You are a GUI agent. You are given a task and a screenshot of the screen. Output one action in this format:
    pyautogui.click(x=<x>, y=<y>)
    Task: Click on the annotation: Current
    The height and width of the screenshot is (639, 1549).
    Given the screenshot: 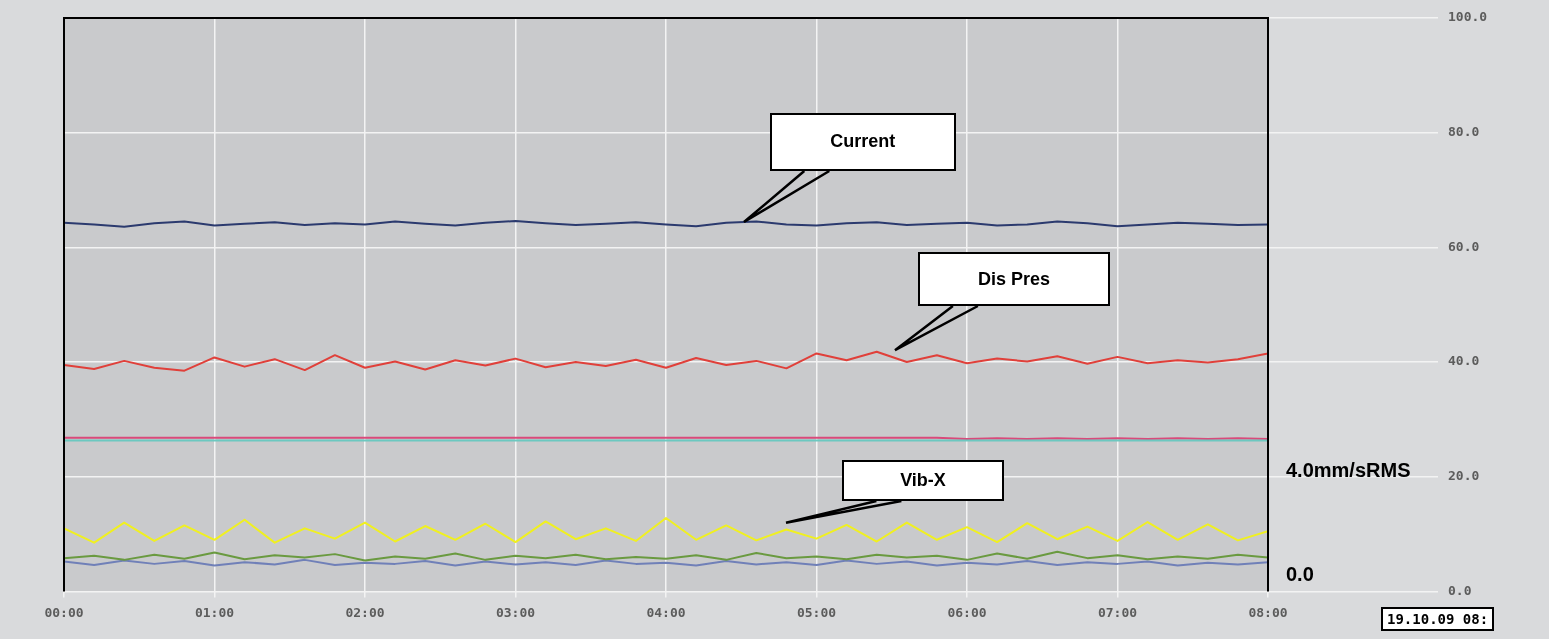 What is the action you would take?
    pyautogui.click(x=863, y=142)
    